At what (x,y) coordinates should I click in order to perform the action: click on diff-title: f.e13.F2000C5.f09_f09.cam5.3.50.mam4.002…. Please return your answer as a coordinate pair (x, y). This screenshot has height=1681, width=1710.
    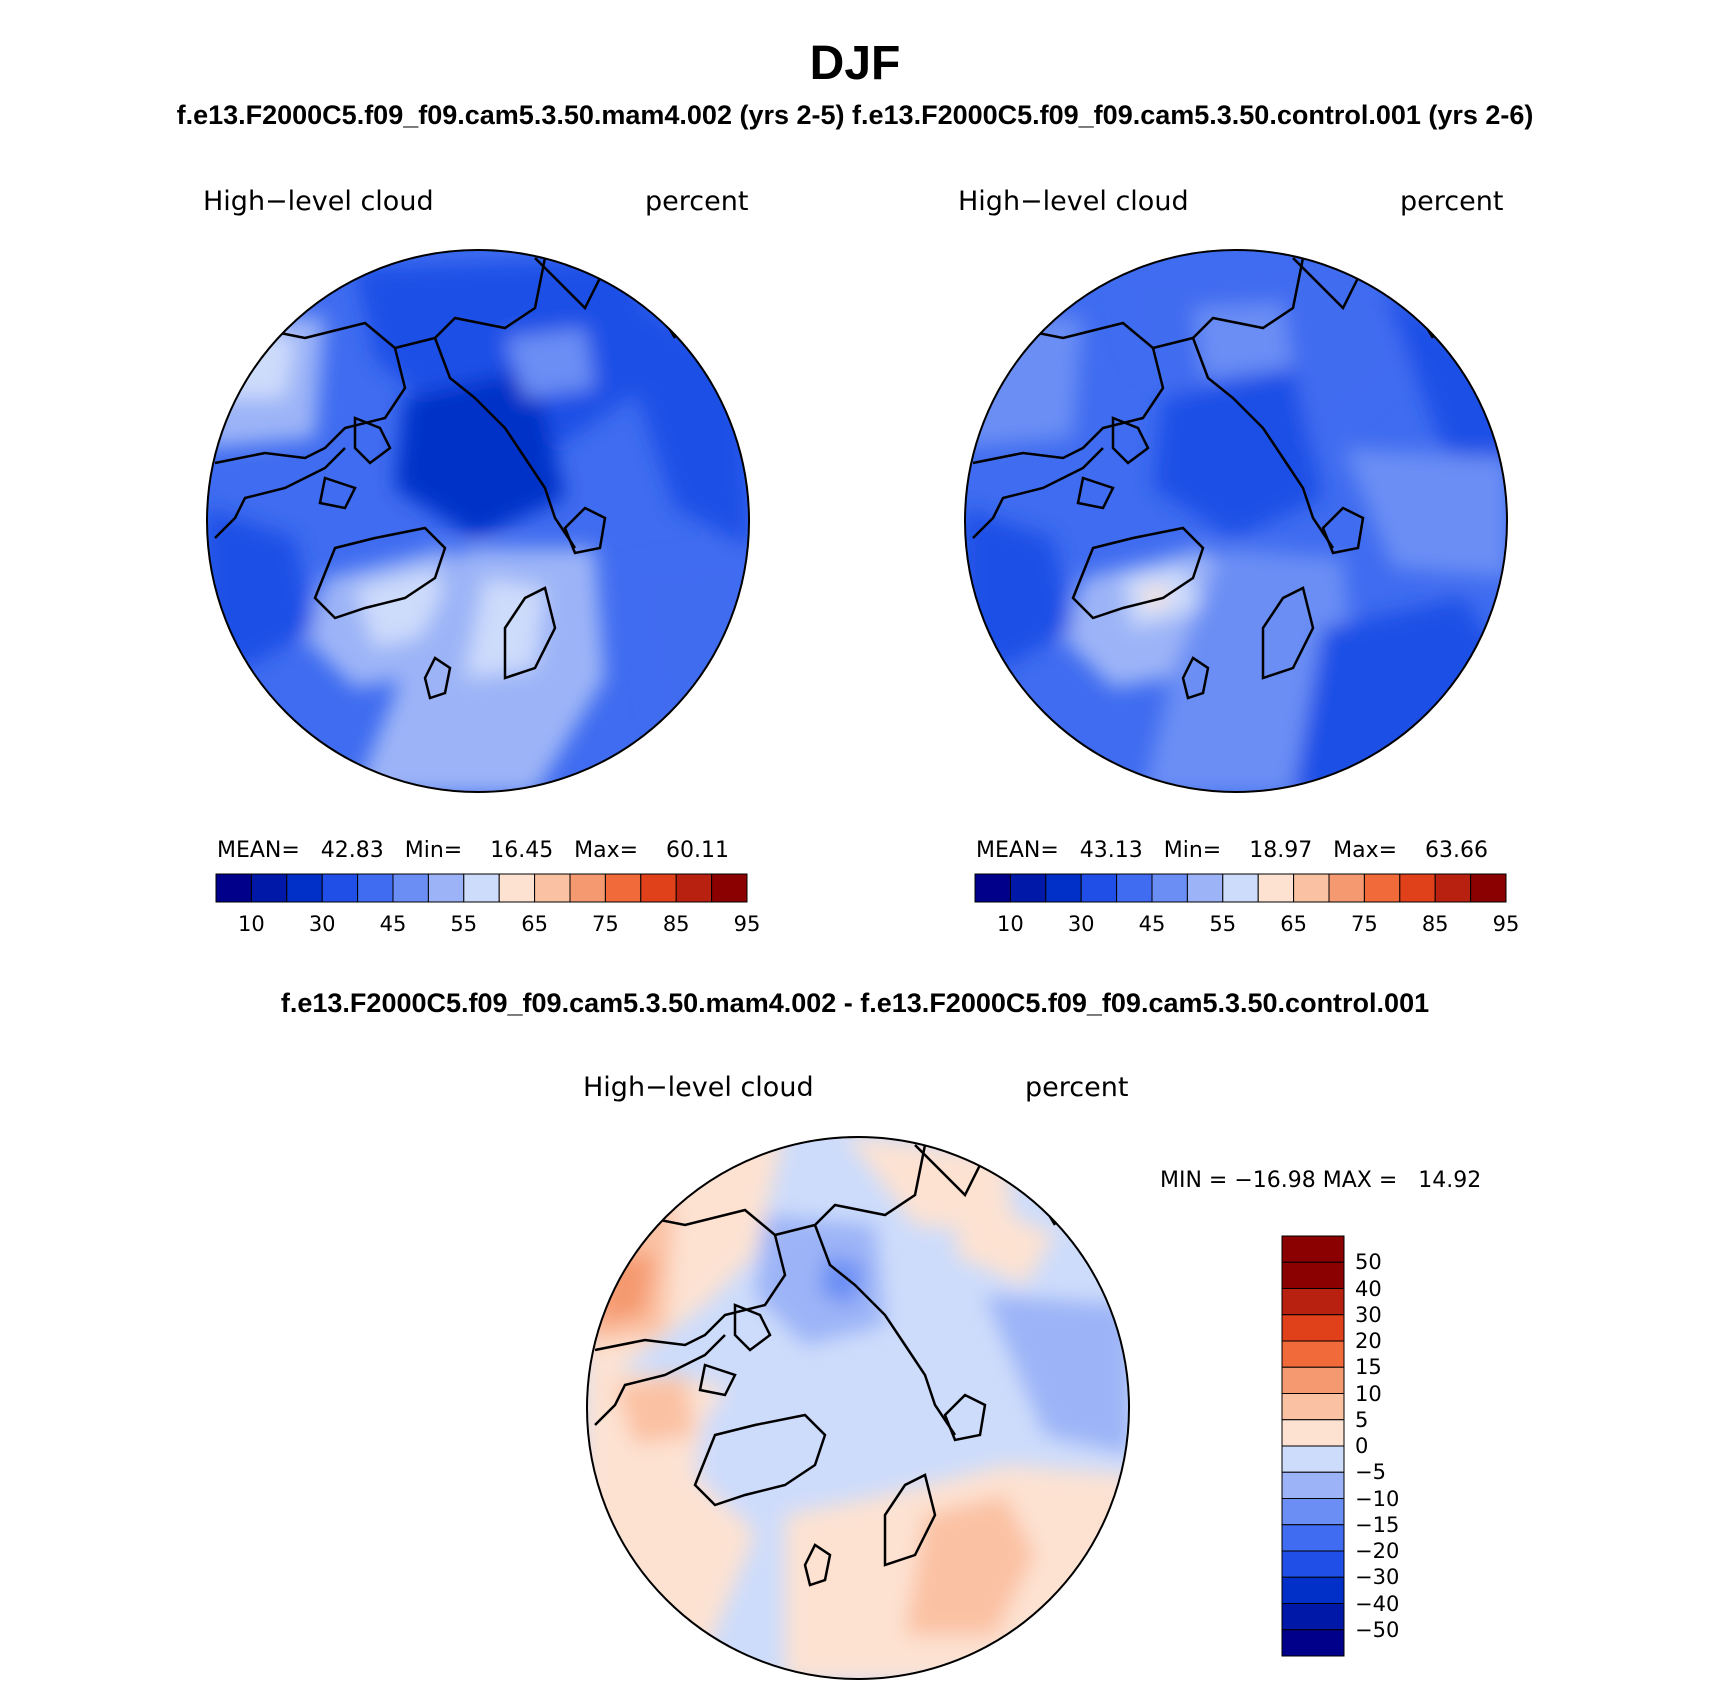
    Looking at the image, I should click on (855, 1003).